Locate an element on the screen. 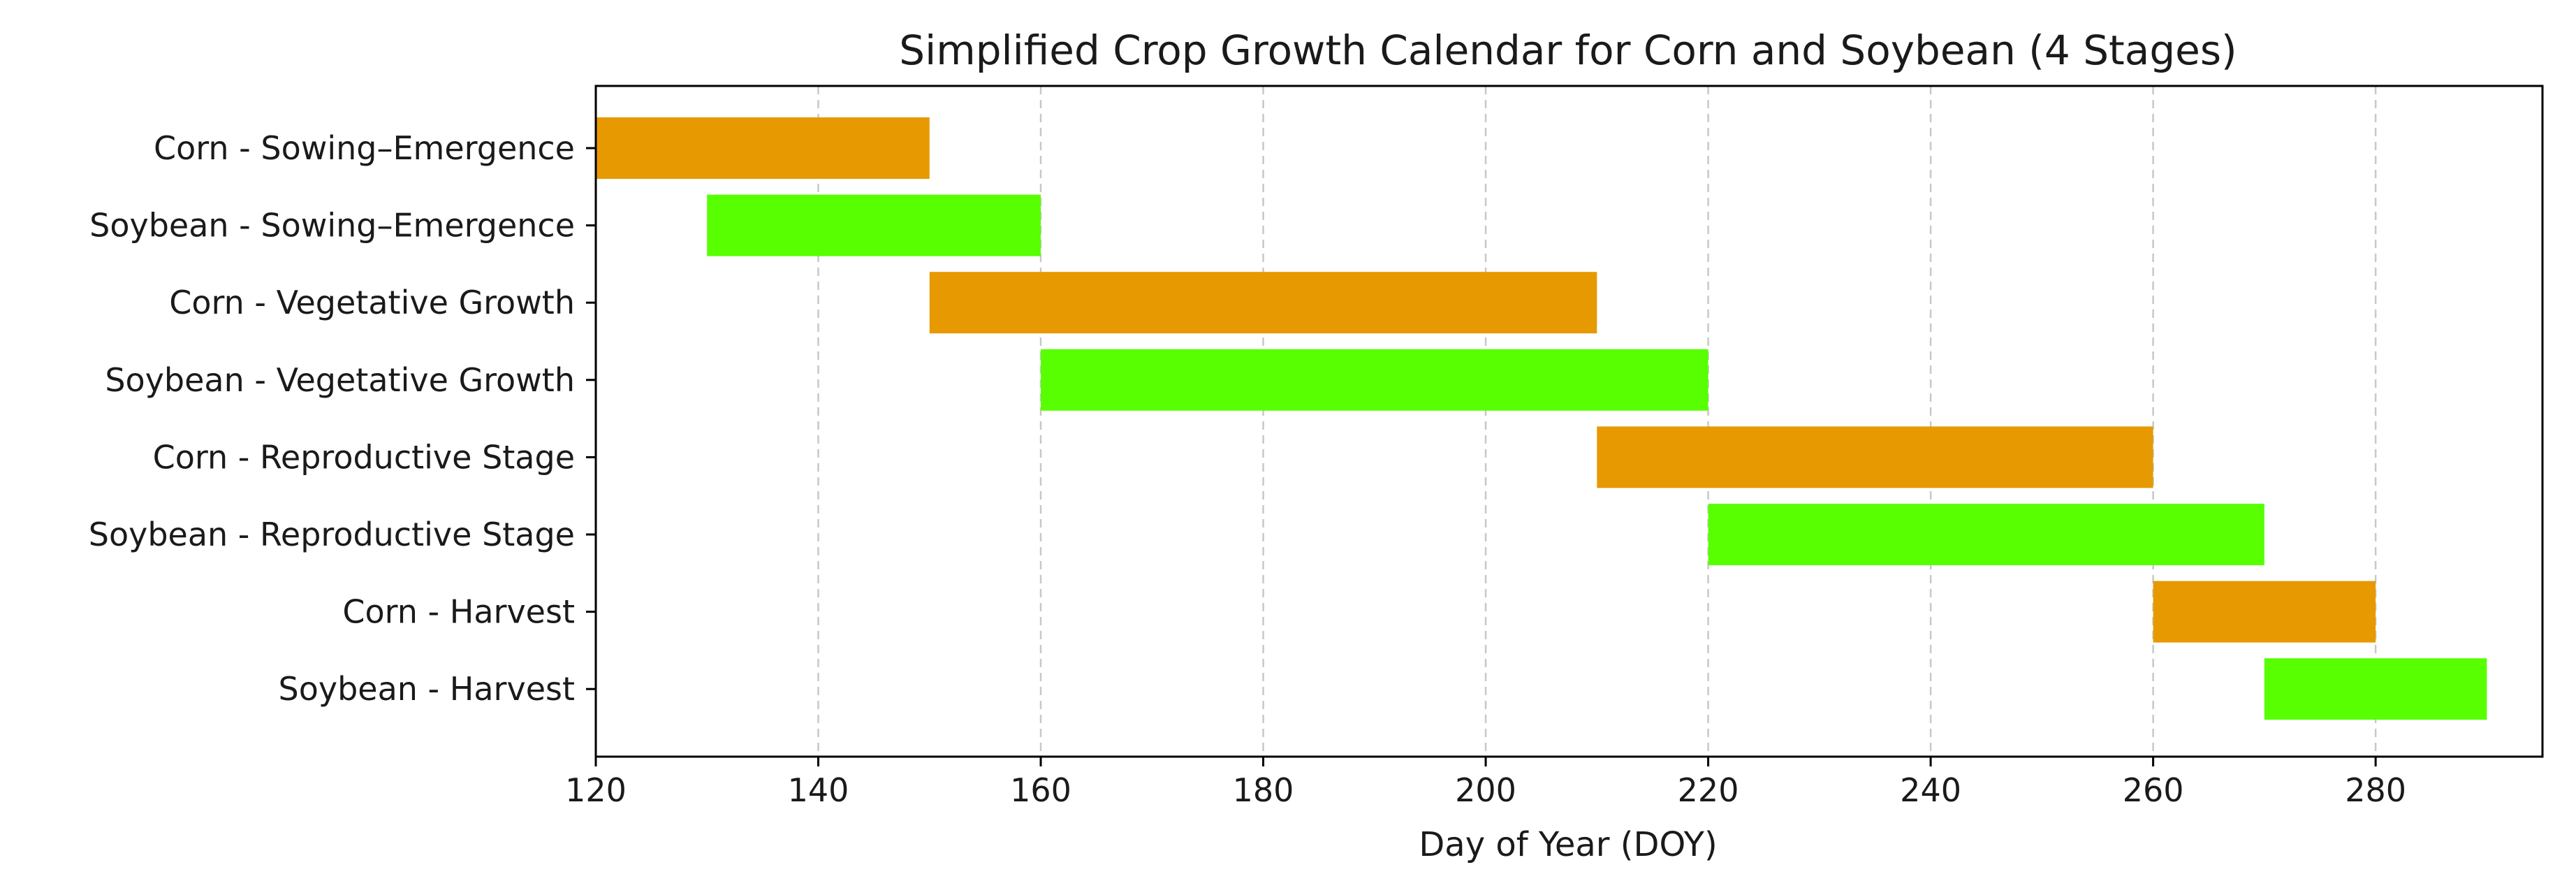 This screenshot has width=2576, height=888. y-tick-label: Corn - Harvest is located at coordinates (458, 612).